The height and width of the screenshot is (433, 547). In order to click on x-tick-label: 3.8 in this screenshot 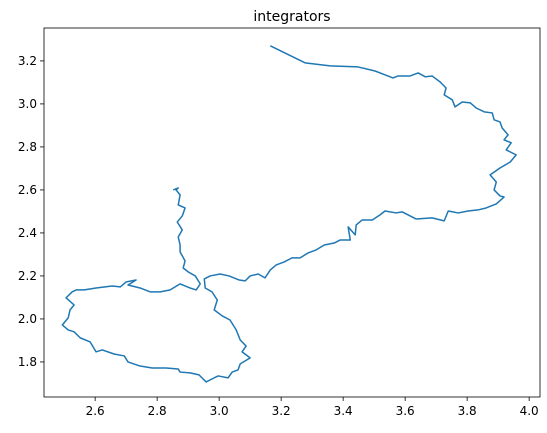, I will do `click(467, 411)`.